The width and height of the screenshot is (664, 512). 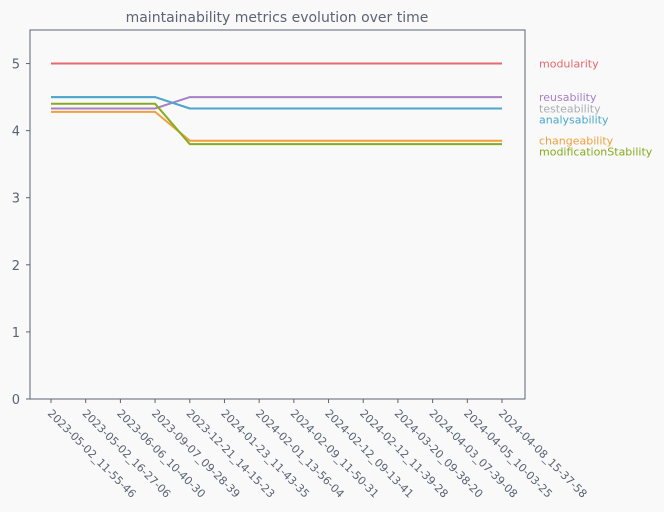 I want to click on series-line-changeability, so click(x=276, y=126).